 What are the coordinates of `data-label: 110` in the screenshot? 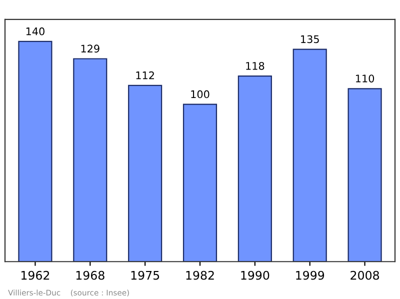 It's located at (365, 78).